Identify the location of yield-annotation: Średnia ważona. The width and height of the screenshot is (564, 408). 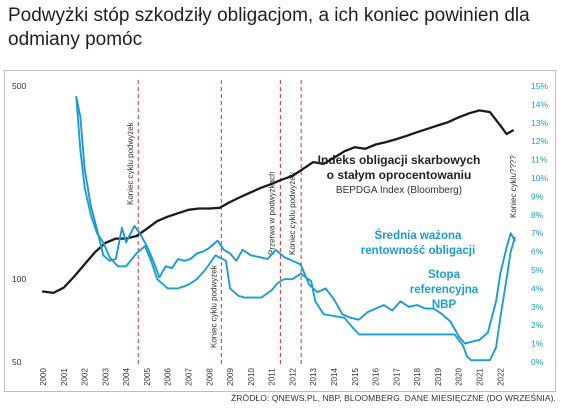
(419, 235).